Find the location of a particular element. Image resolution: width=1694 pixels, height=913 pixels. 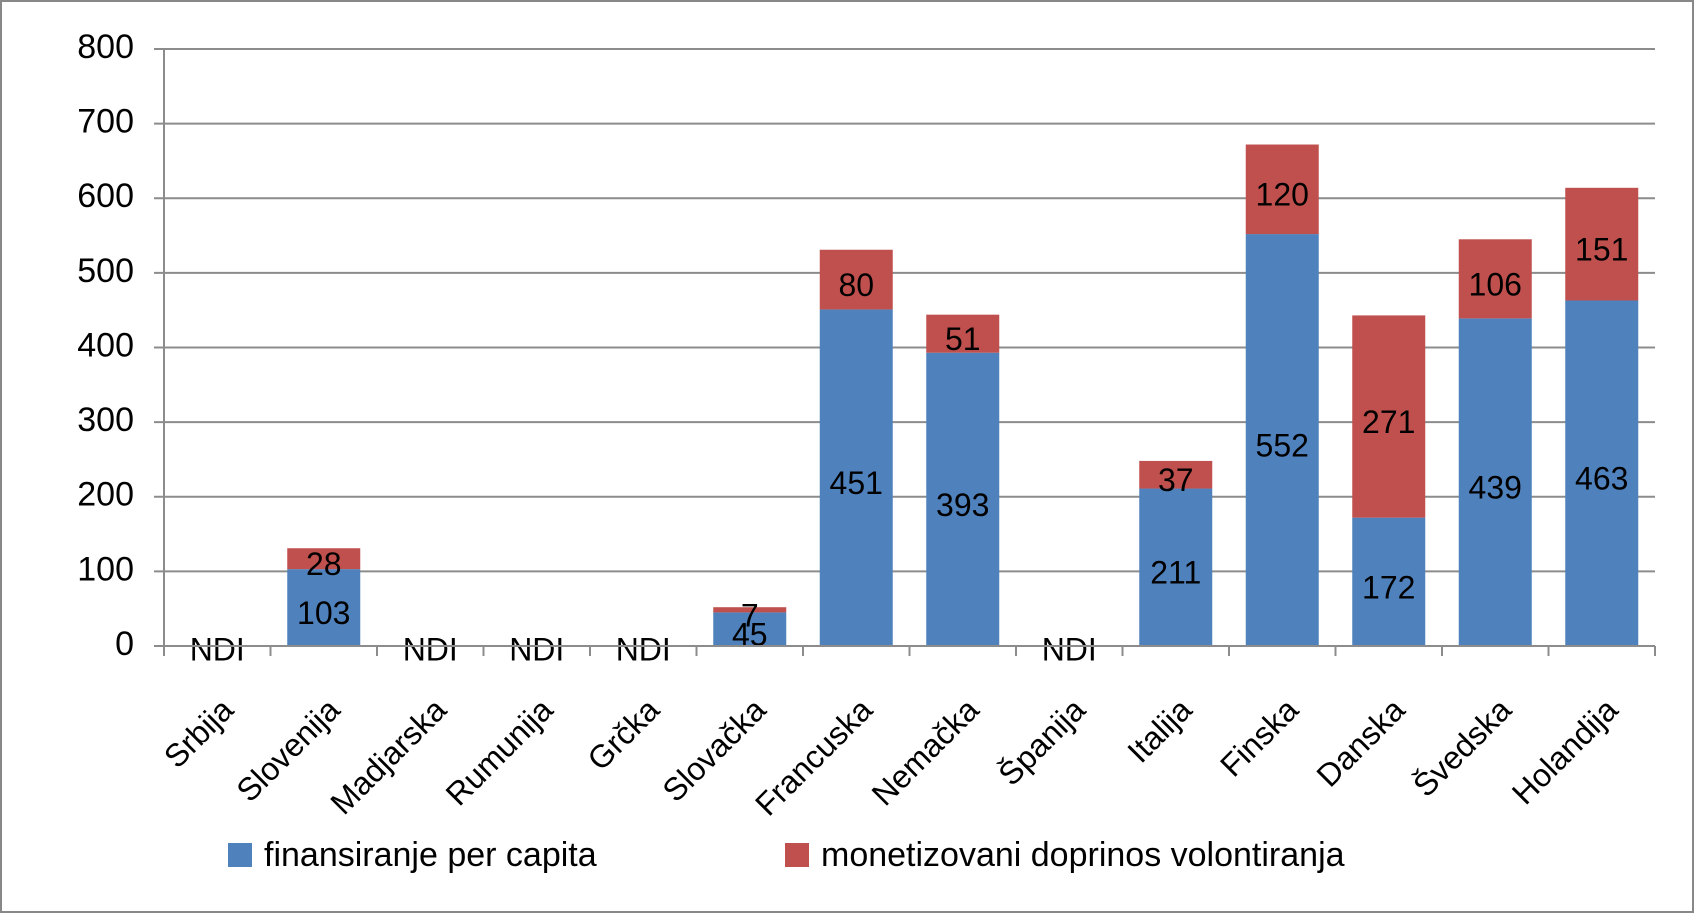

y-tick-label: 700 is located at coordinates (105, 122).